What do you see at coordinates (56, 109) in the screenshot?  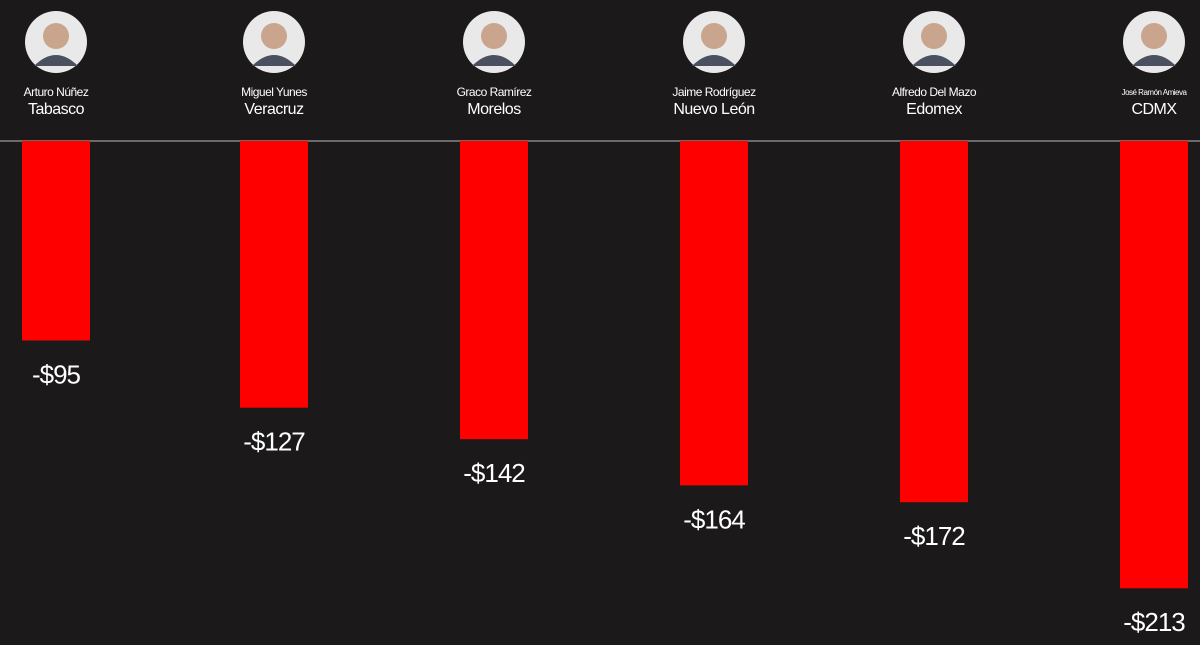 I see `category-label: Tabasco` at bounding box center [56, 109].